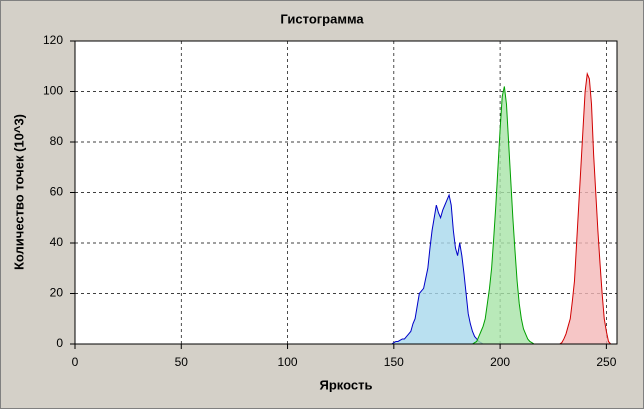  I want to click on y-tick-label: 100, so click(53, 91).